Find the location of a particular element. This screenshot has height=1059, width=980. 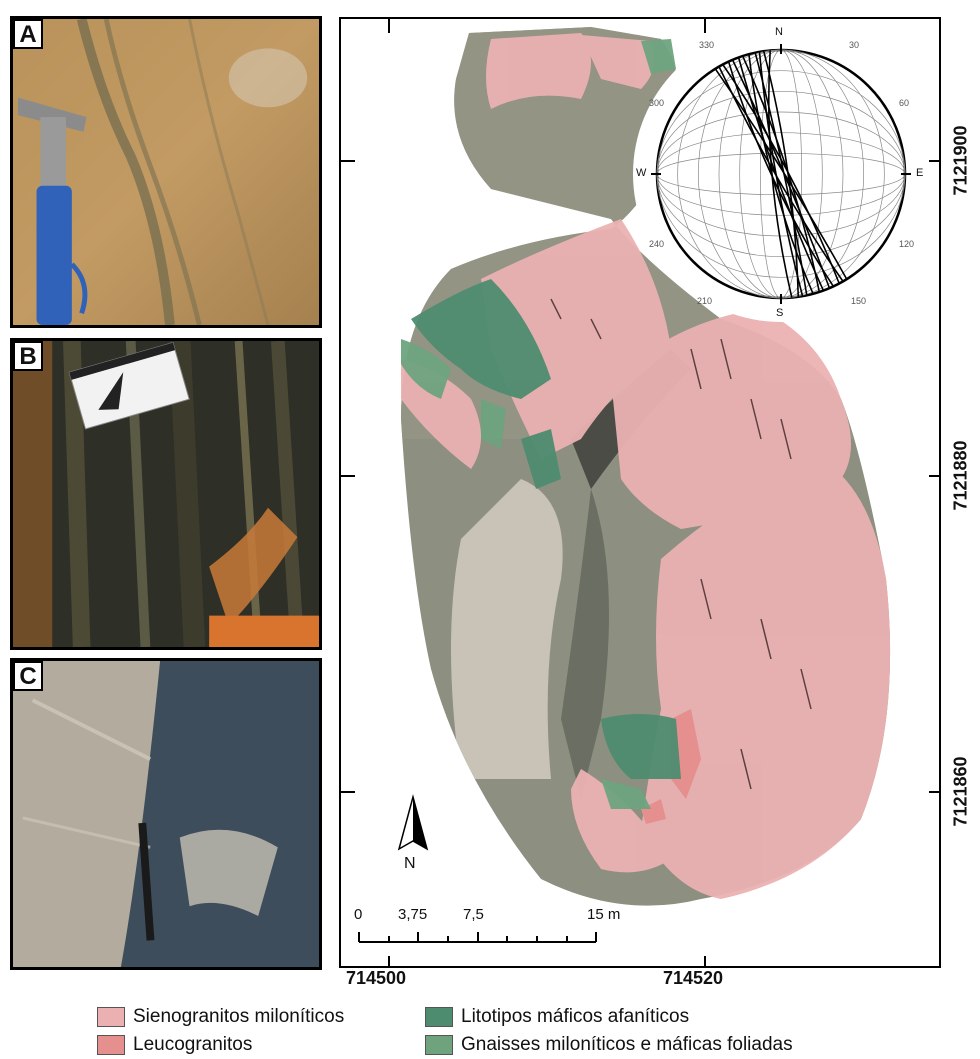

north-label: N is located at coordinates (410, 863).